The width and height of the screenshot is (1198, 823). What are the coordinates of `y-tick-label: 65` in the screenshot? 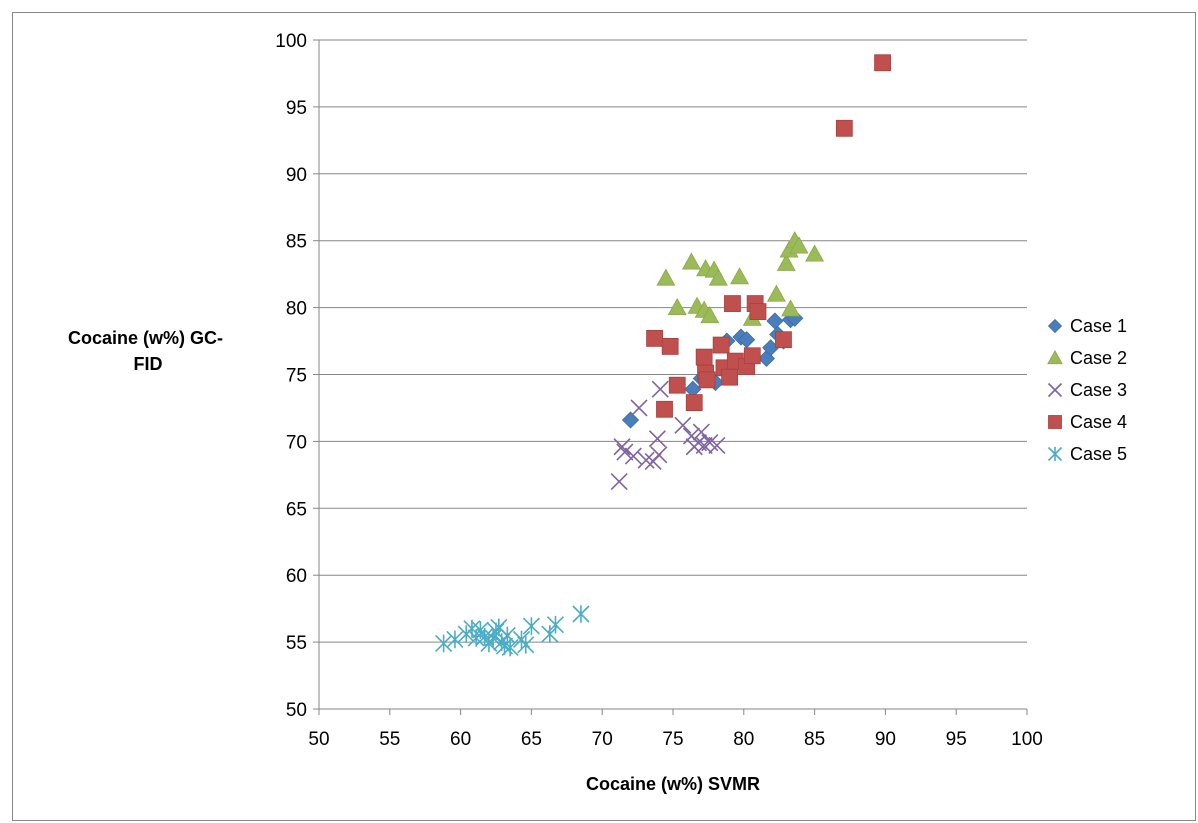 It's located at (296, 509).